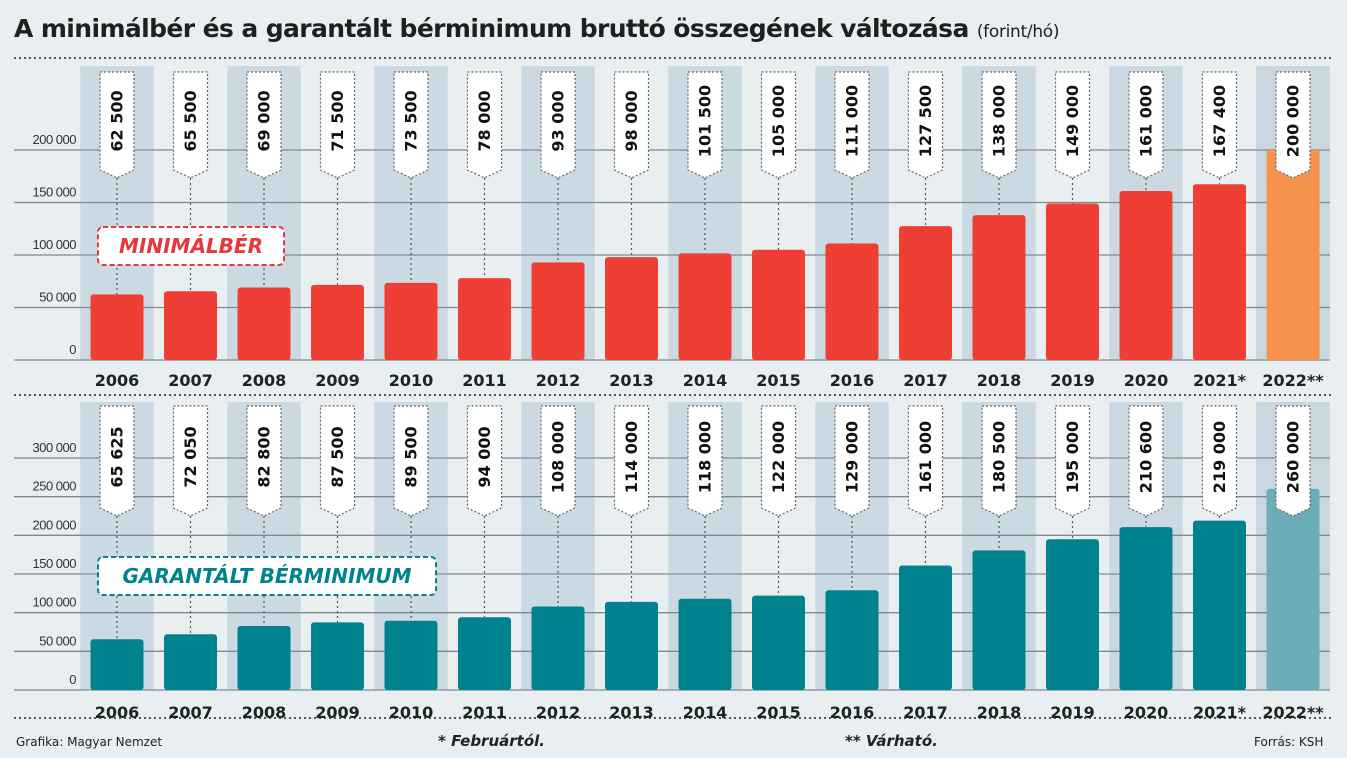 This screenshot has width=1347, height=758. I want to click on series-label: MINIMÁLBÉR, so click(191, 246).